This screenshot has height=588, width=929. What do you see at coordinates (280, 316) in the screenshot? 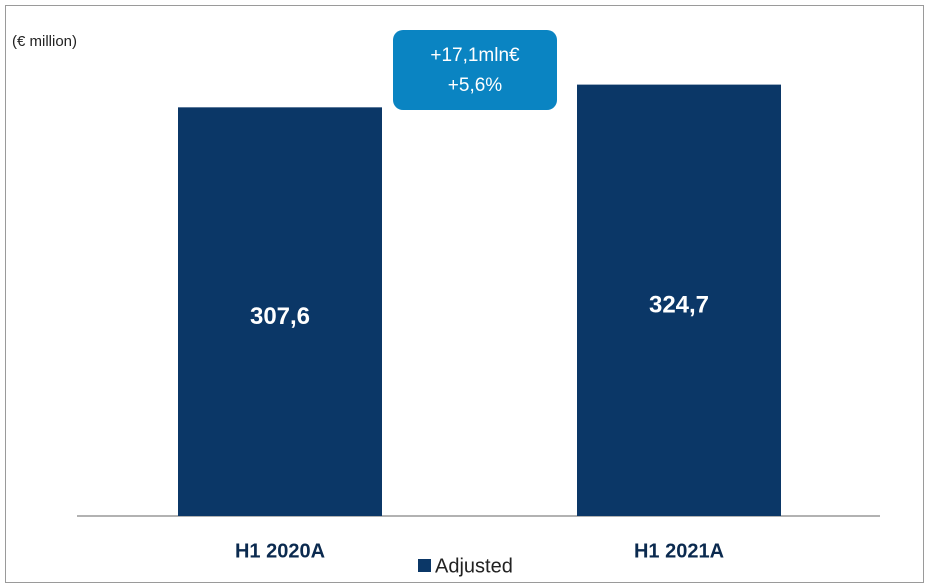
I see `value-label: 307,6` at bounding box center [280, 316].